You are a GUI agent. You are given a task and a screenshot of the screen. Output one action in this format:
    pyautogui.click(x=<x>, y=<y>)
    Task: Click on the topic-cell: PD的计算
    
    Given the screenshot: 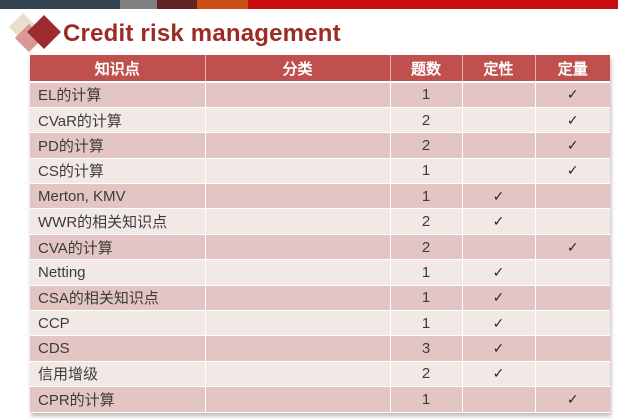 What is the action you would take?
    pyautogui.click(x=118, y=145)
    